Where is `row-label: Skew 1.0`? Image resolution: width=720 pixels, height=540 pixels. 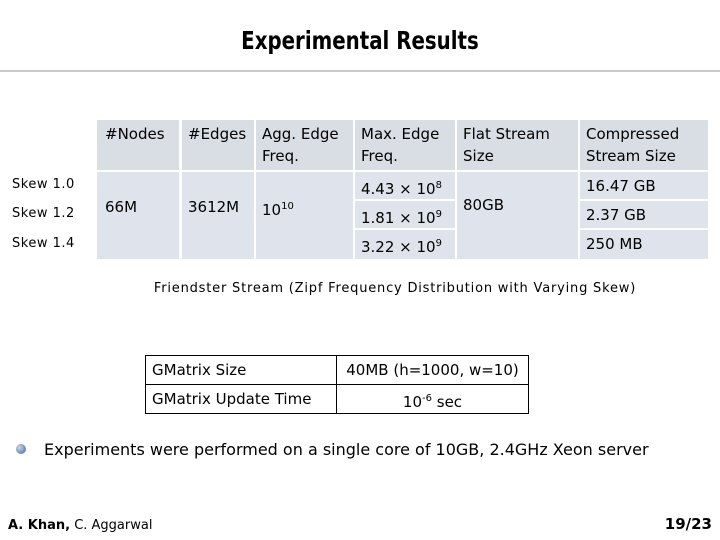 row-label: Skew 1.0 is located at coordinates (43, 184).